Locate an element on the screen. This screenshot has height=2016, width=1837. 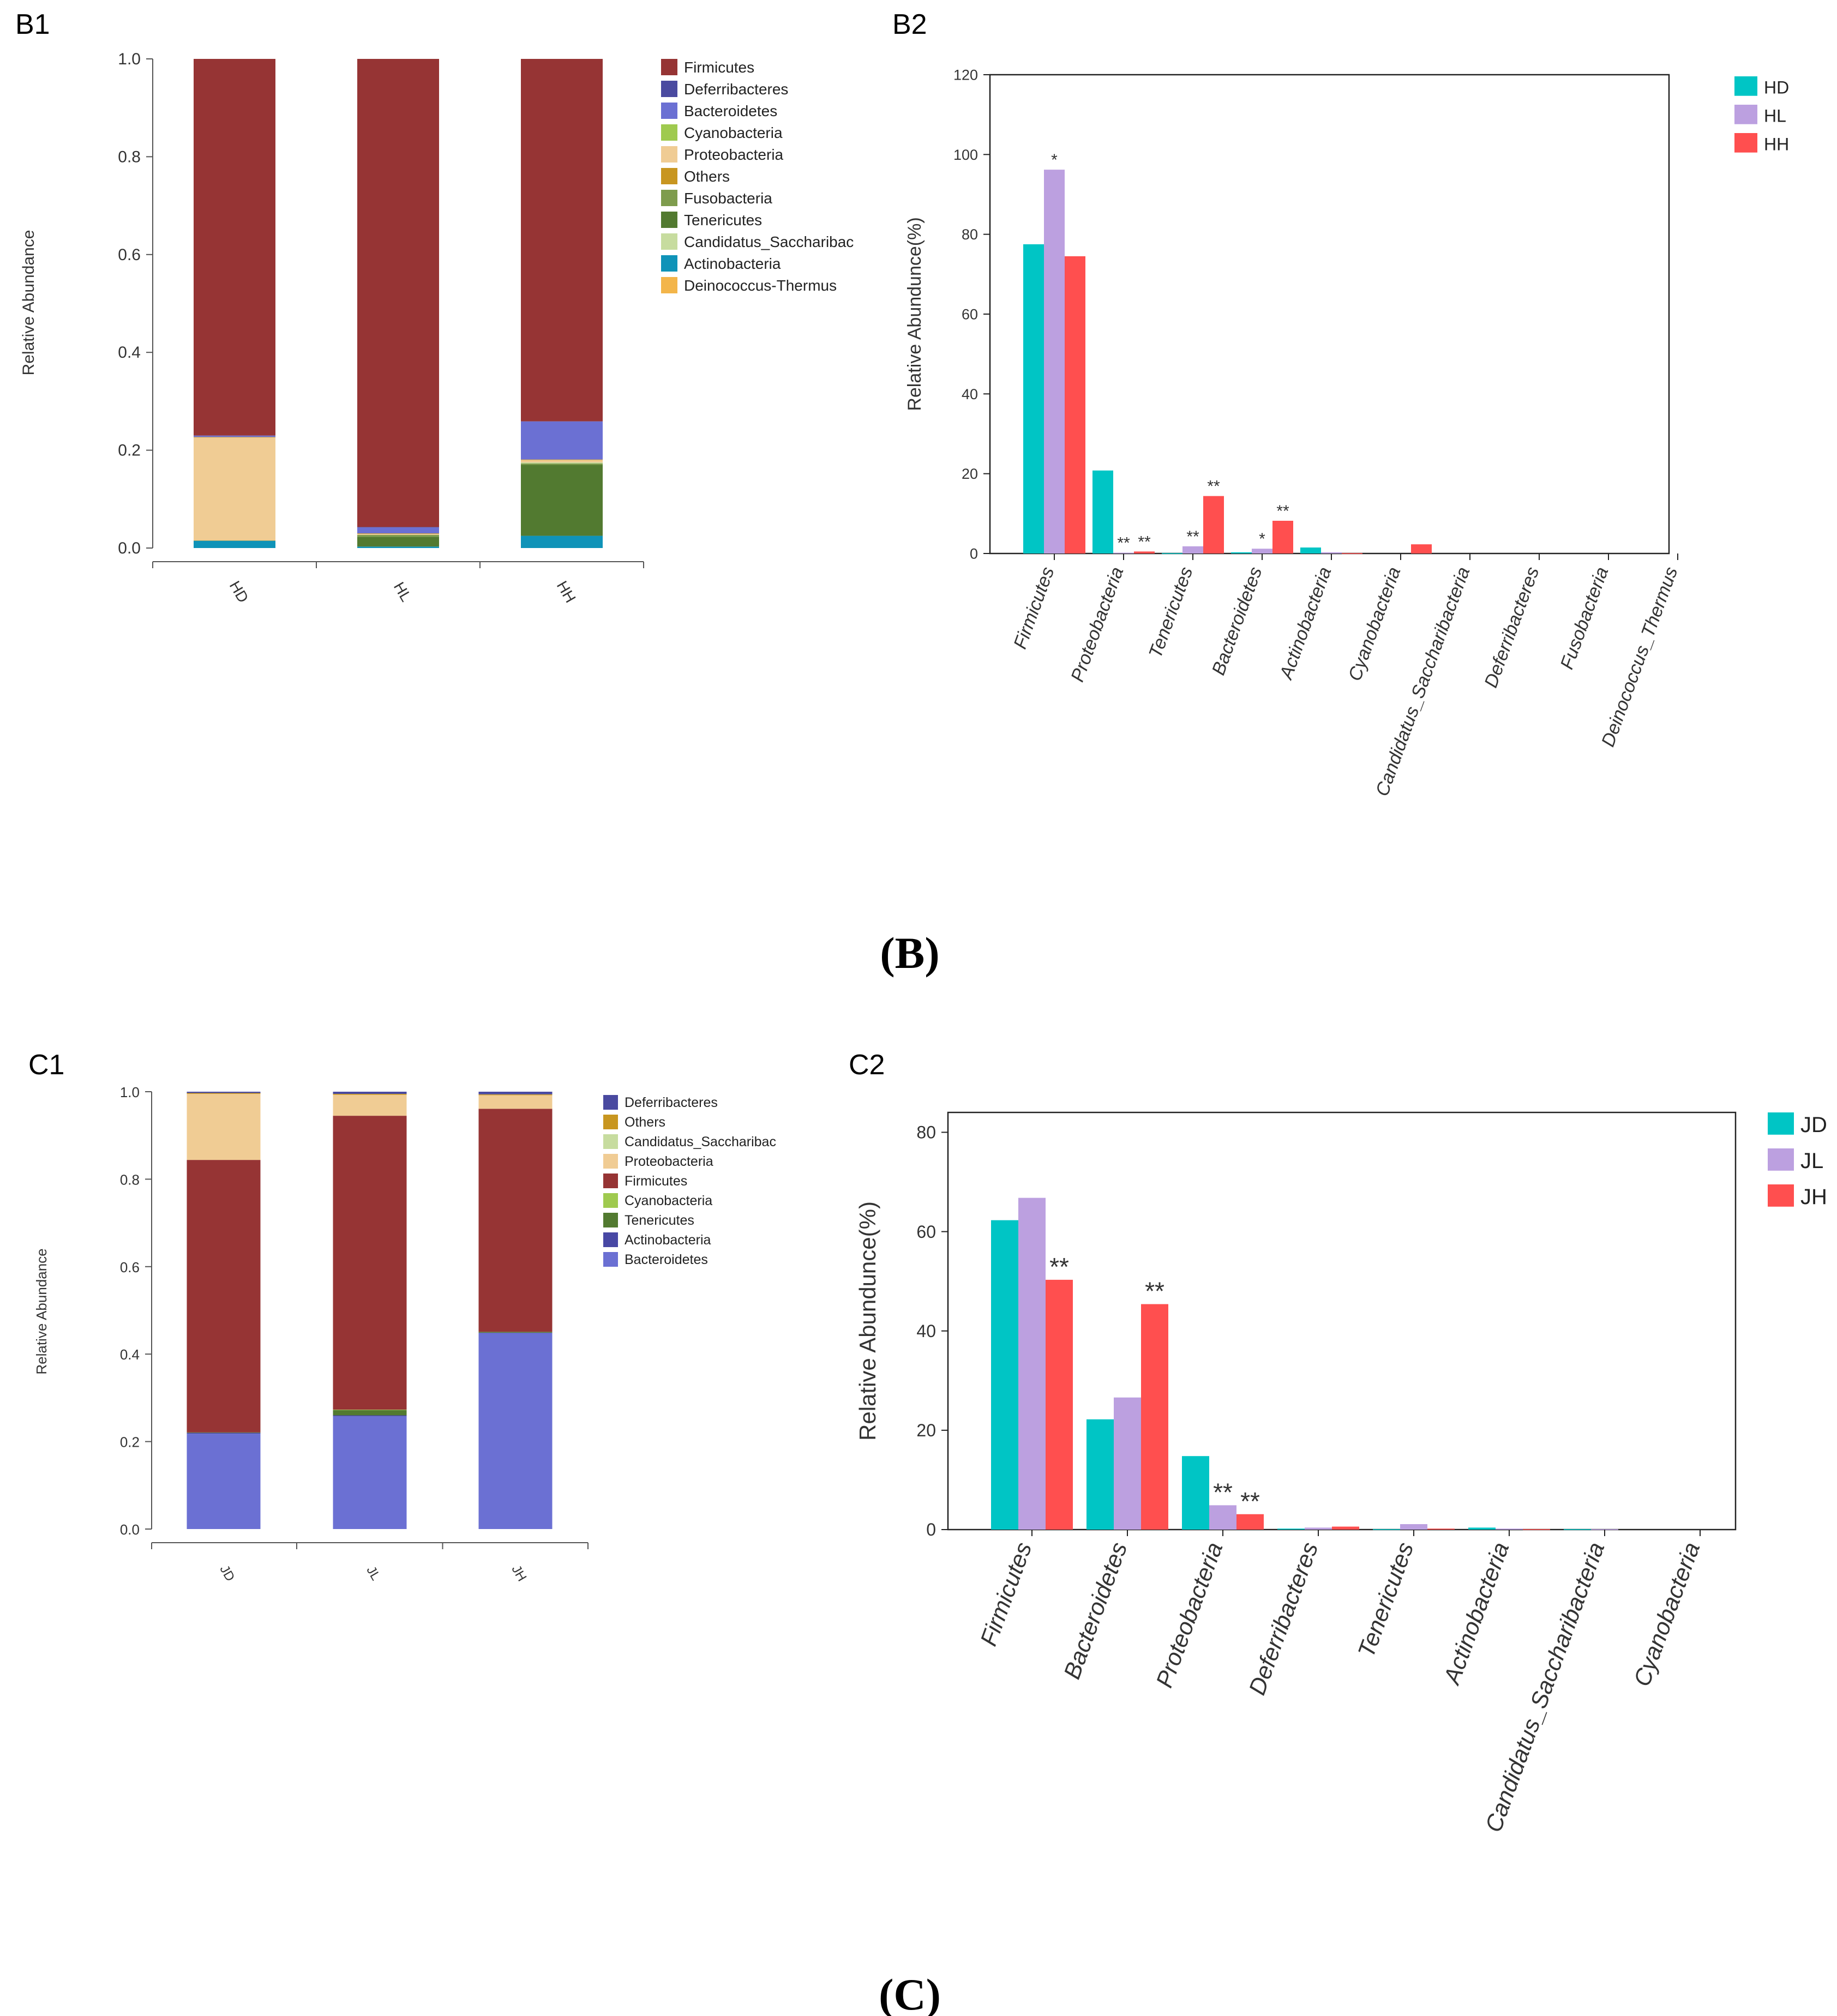
y-tick-label: 0.8 is located at coordinates (130, 1180).